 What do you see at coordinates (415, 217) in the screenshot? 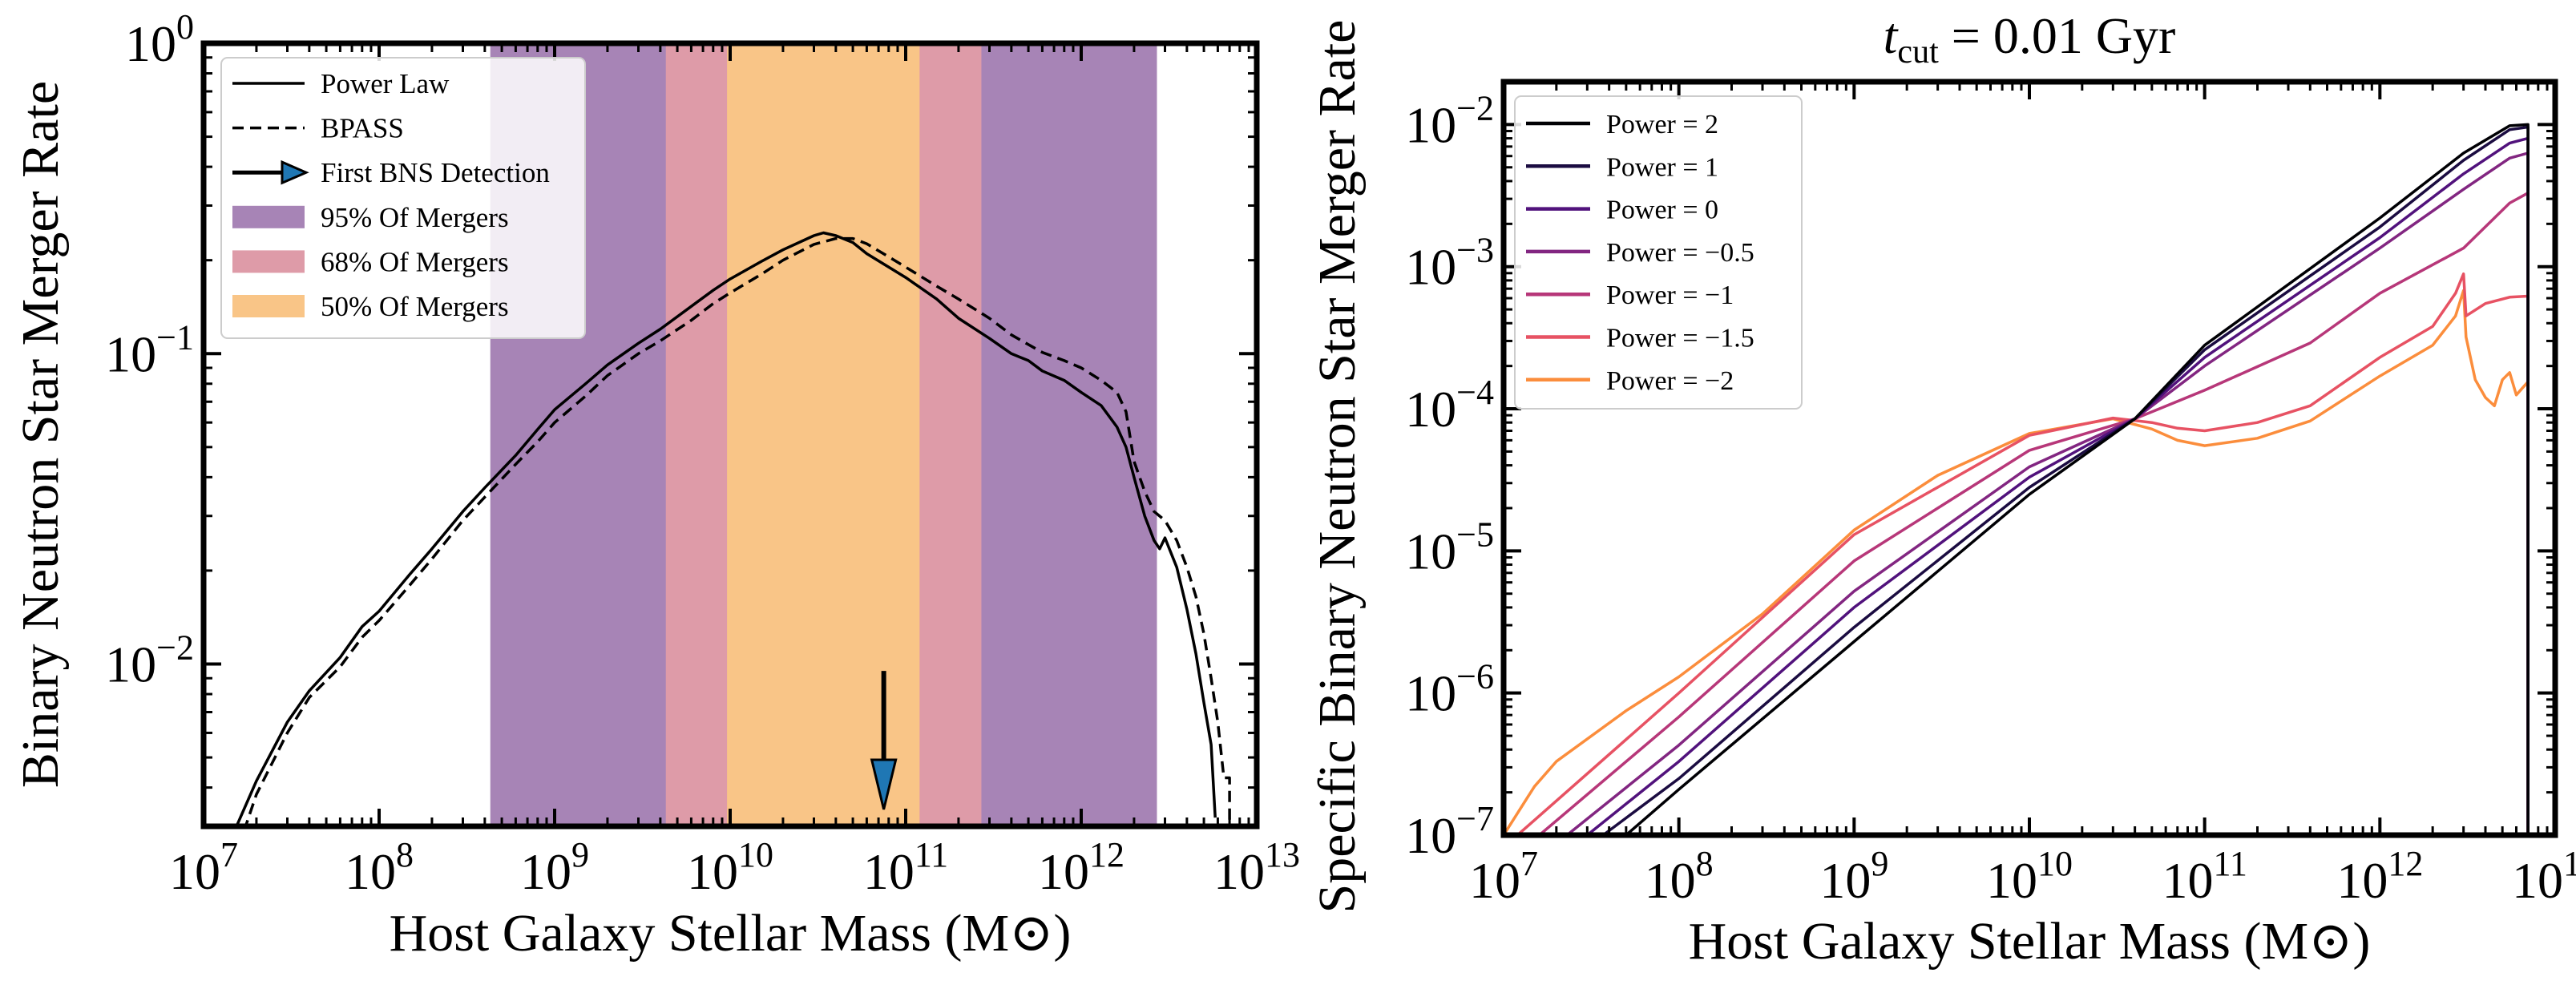
I see `legend-label: 95% Of Mergers` at bounding box center [415, 217].